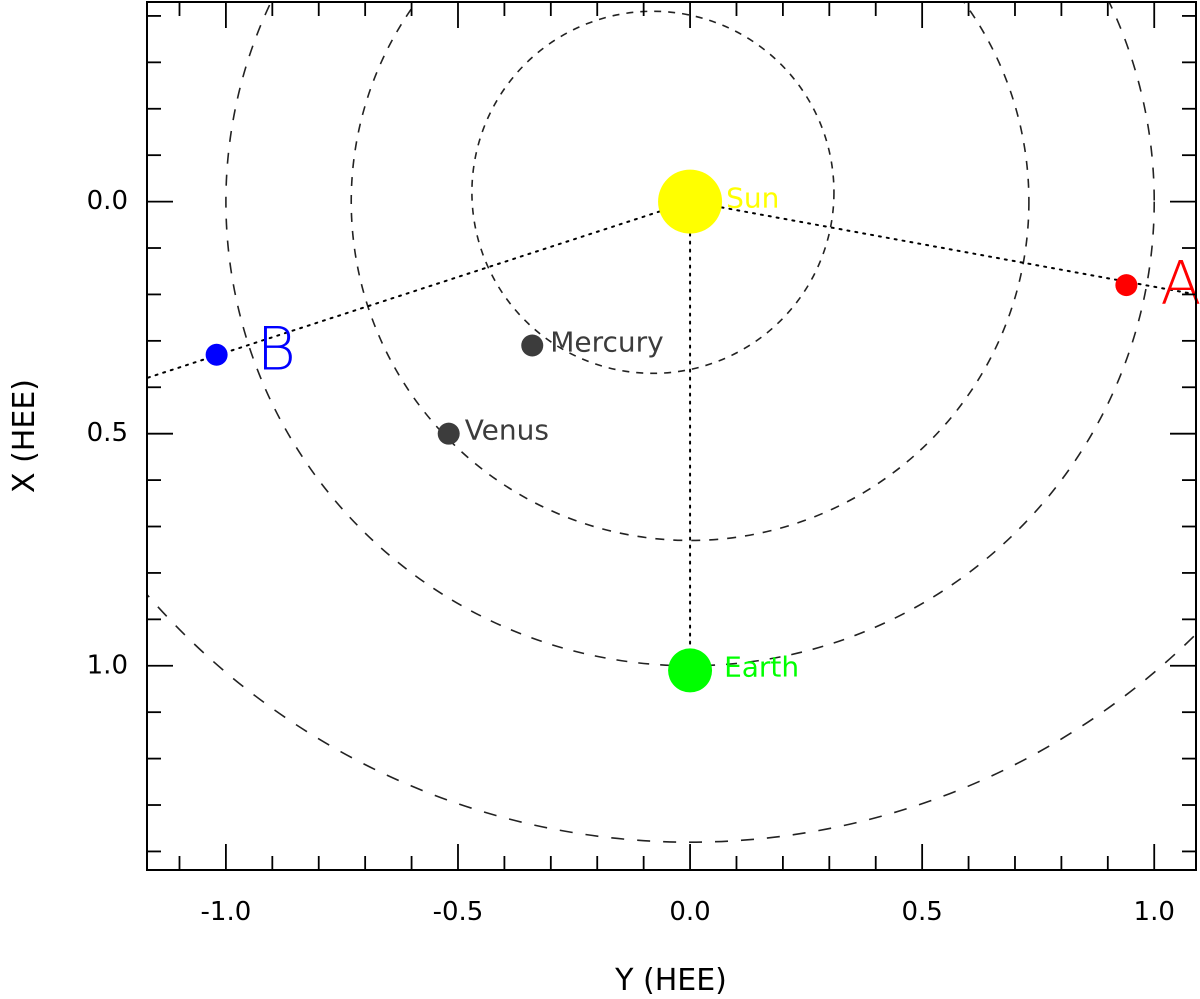 The height and width of the screenshot is (999, 1200). I want to click on x-axis-label: Y (HEE), so click(670, 980).